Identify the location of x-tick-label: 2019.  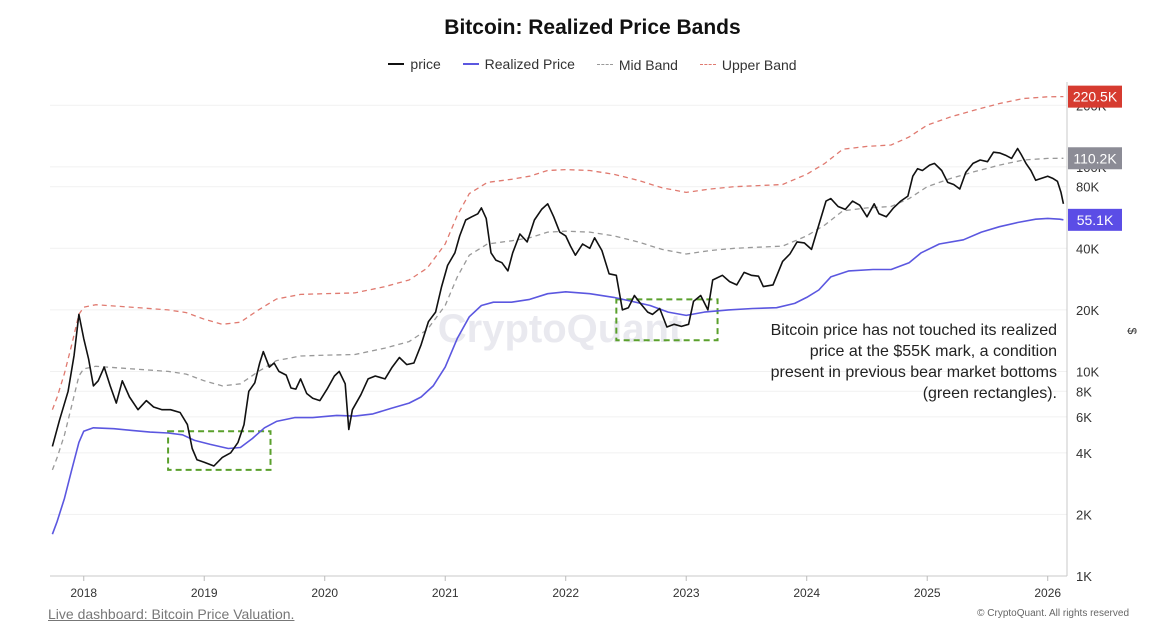
(204, 593).